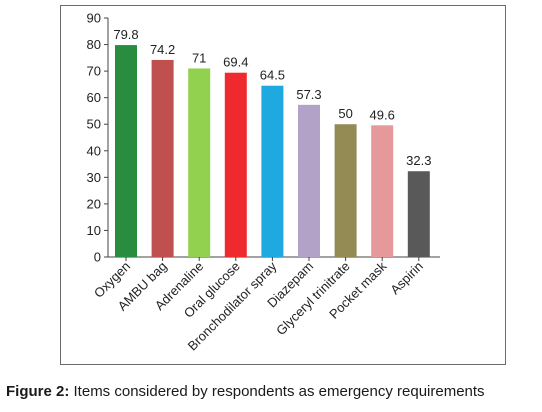 The height and width of the screenshot is (412, 542). I want to click on y-tick-label: 50, so click(94, 124).